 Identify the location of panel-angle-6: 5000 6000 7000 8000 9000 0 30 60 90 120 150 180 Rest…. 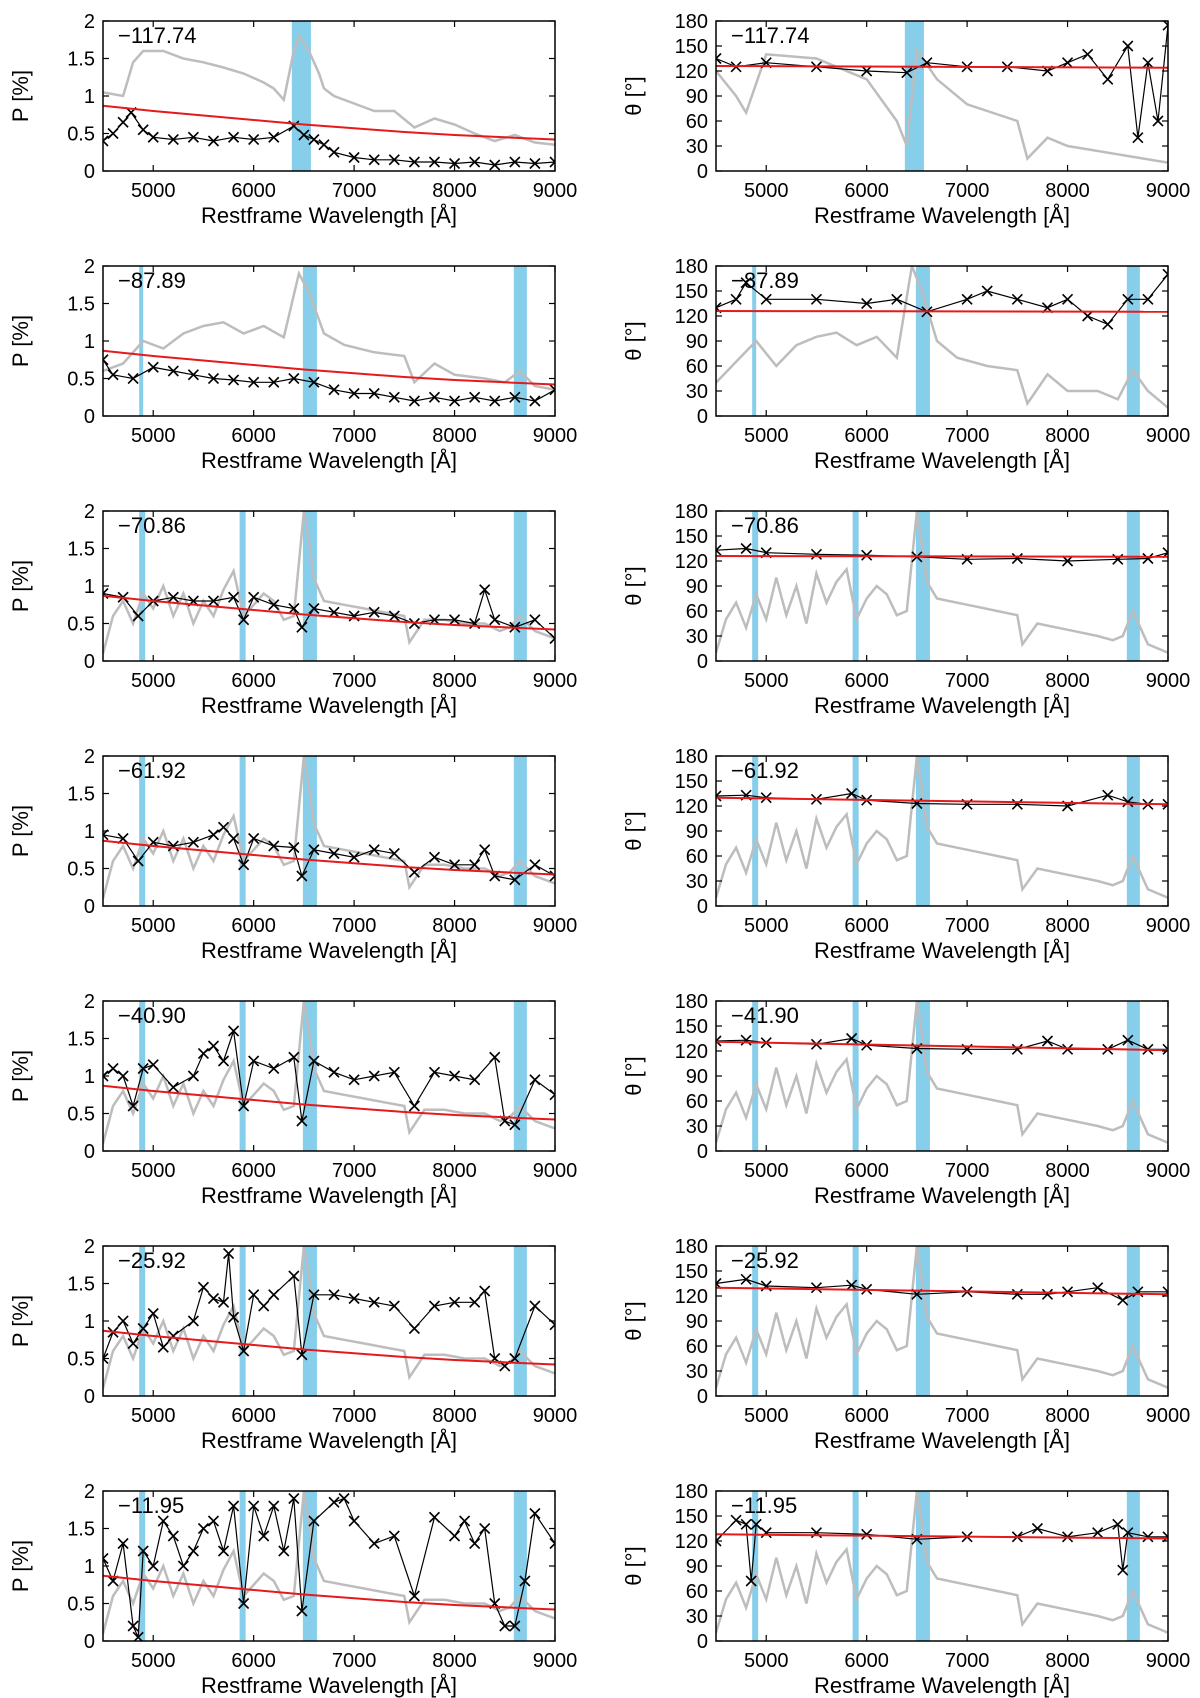
(905, 1344).